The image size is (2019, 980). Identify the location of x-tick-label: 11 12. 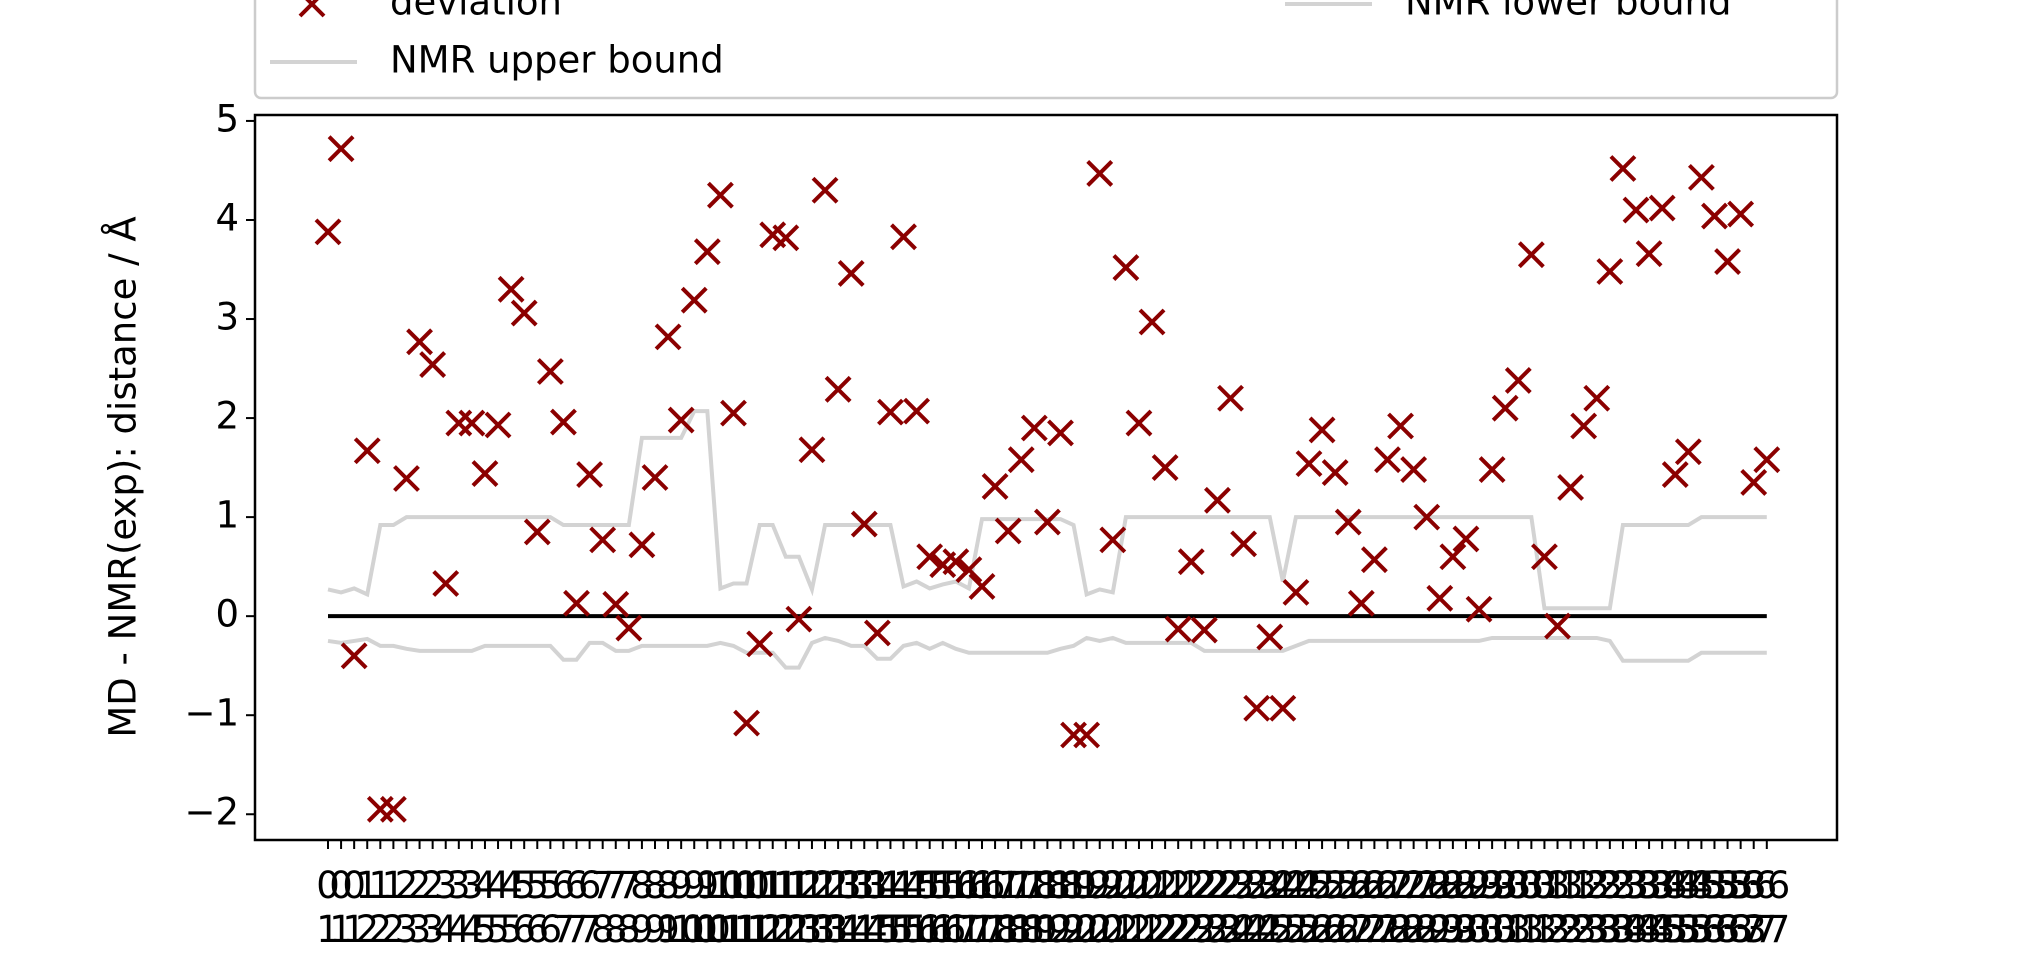
(786, 907).